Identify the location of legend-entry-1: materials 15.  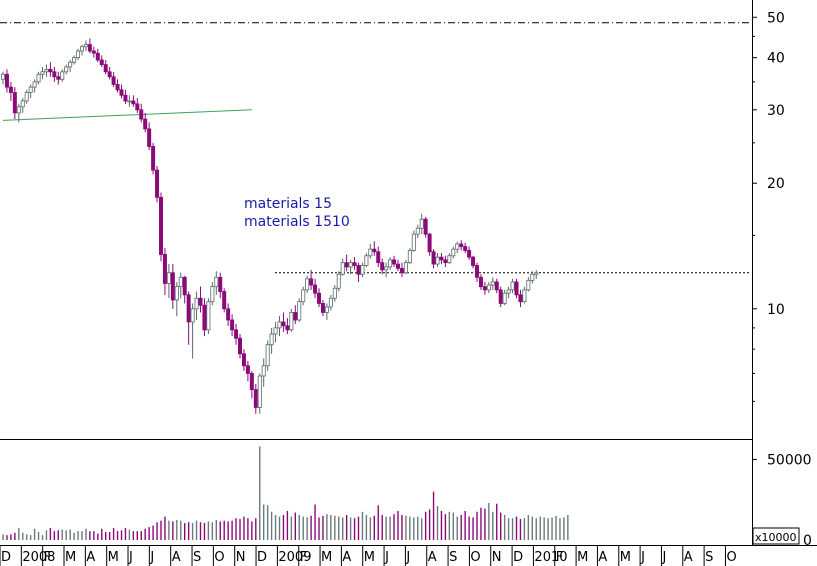
(288, 204).